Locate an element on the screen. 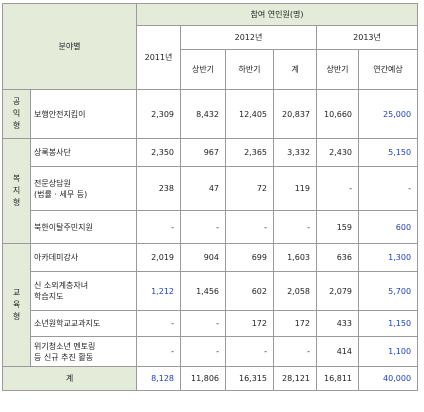 The width and height of the screenshot is (424, 412). cell-2011: 2,309 is located at coordinates (158, 114).